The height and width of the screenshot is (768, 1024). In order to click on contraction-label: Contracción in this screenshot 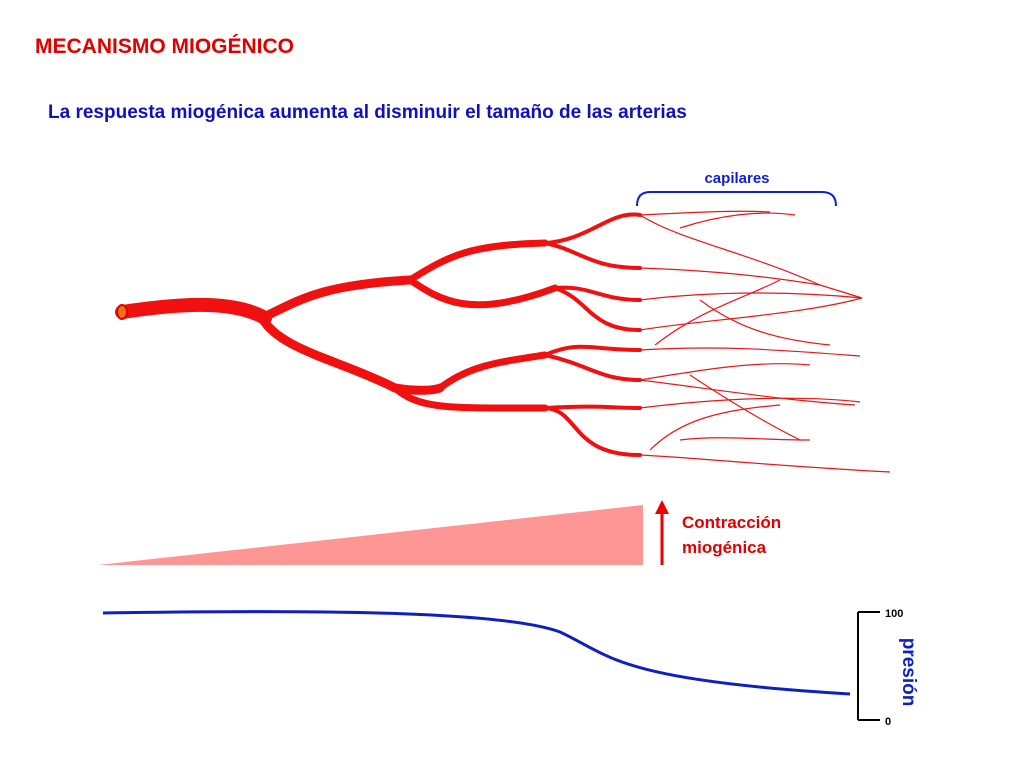, I will do `click(731, 522)`.